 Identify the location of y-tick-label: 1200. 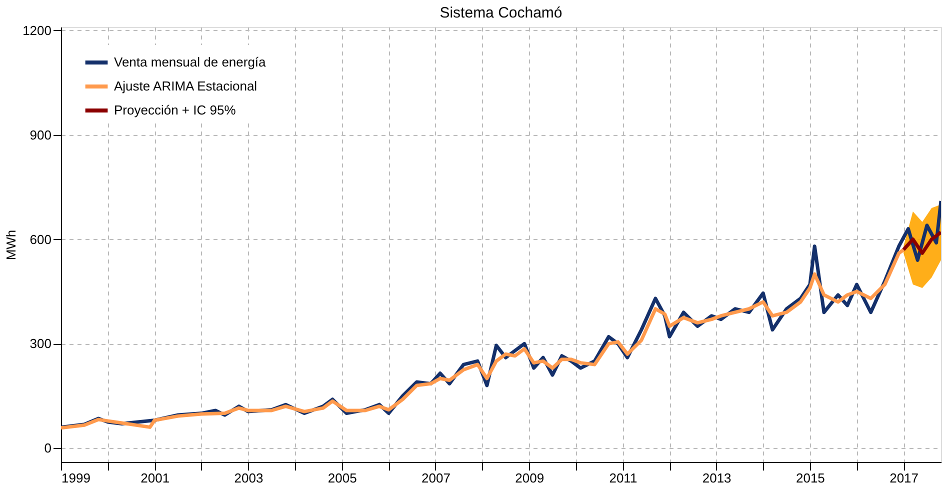
(37, 30).